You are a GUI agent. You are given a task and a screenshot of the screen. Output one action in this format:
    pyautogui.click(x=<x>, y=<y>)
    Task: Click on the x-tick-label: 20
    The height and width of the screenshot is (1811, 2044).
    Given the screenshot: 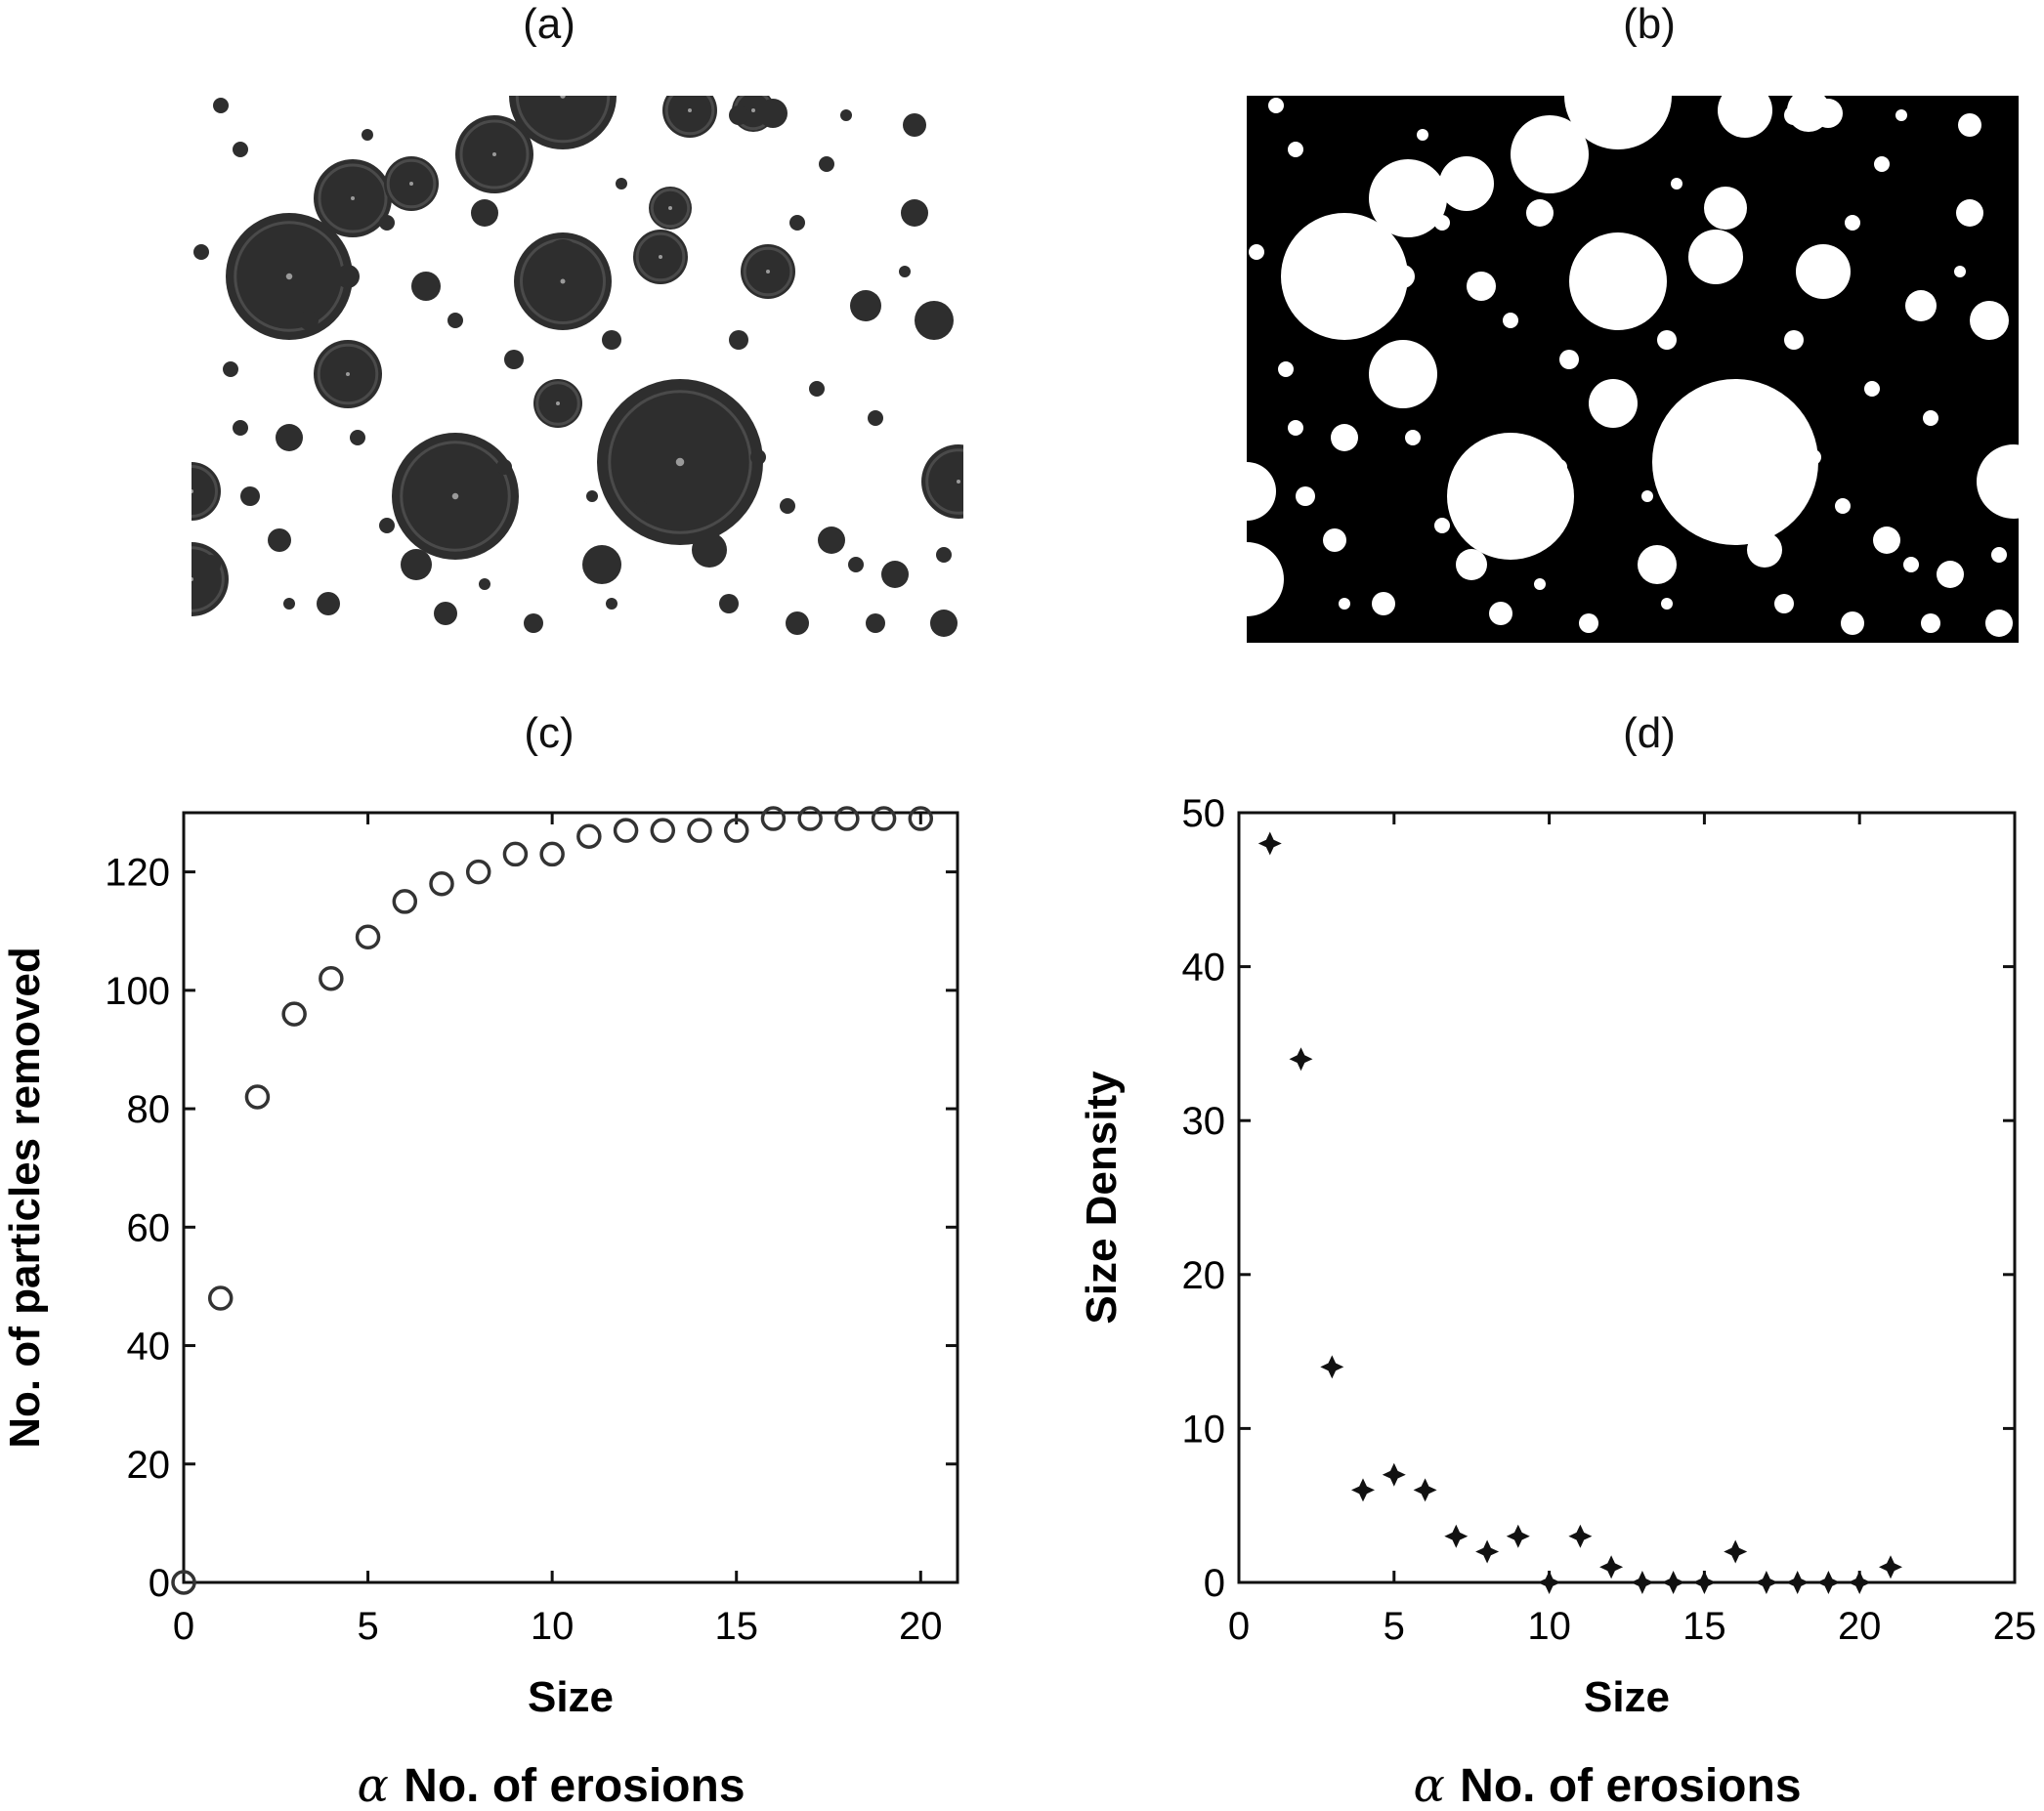 What is the action you would take?
    pyautogui.click(x=921, y=1626)
    